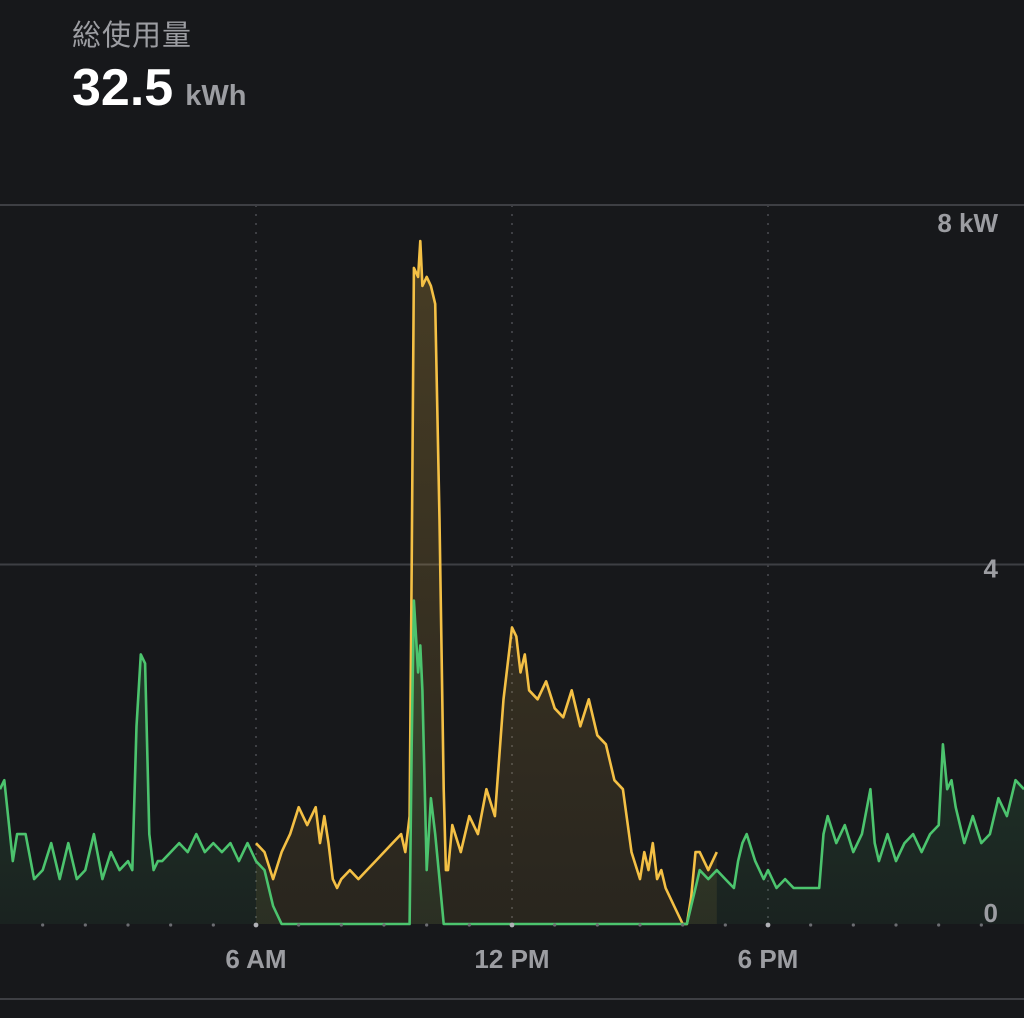 The image size is (1024, 1018). Describe the element at coordinates (768, 959) in the screenshot. I see `x-tick-label: 6 PM` at that location.